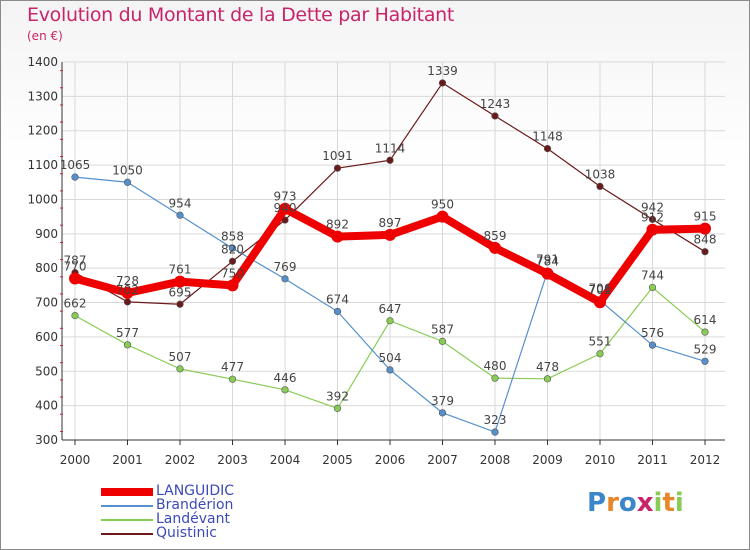 This screenshot has height=550, width=750. What do you see at coordinates (442, 329) in the screenshot?
I see `data-label-landvant: 587` at bounding box center [442, 329].